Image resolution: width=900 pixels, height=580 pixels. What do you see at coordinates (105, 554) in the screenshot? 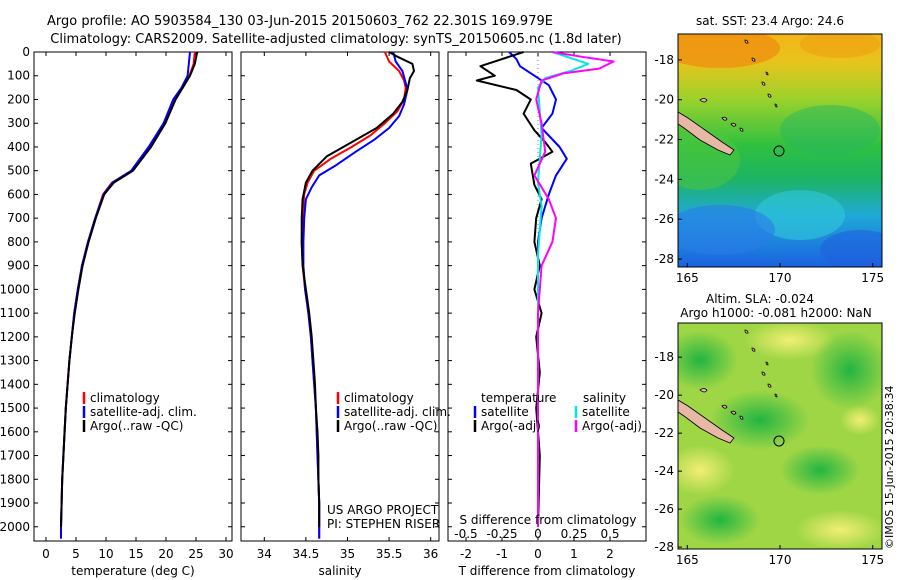
I see `x-tick-label: 10` at bounding box center [105, 554].